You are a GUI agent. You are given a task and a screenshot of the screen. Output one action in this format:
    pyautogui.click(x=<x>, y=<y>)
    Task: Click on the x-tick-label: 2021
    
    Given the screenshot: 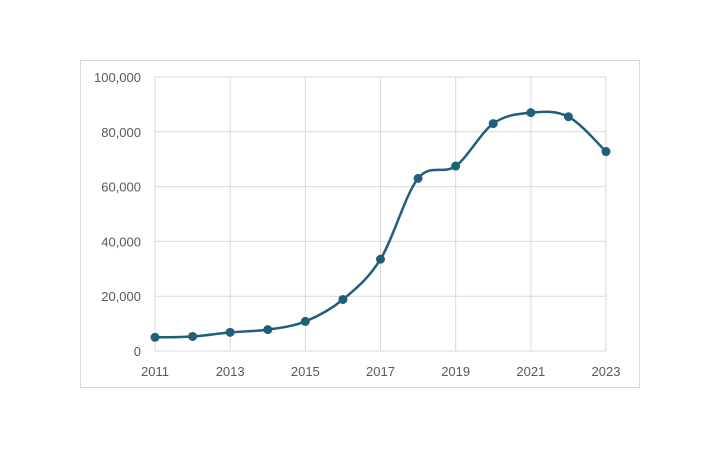 What is the action you would take?
    pyautogui.click(x=530, y=371)
    